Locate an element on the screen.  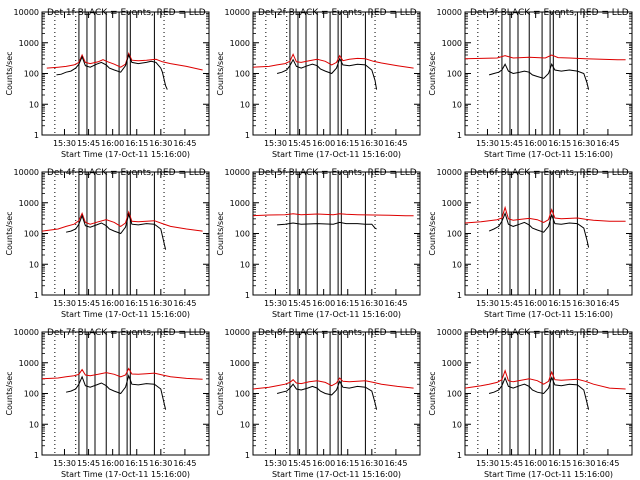
panel-title: Det 4f BLACK = Events, RED = LLD is located at coordinates (126, 173).